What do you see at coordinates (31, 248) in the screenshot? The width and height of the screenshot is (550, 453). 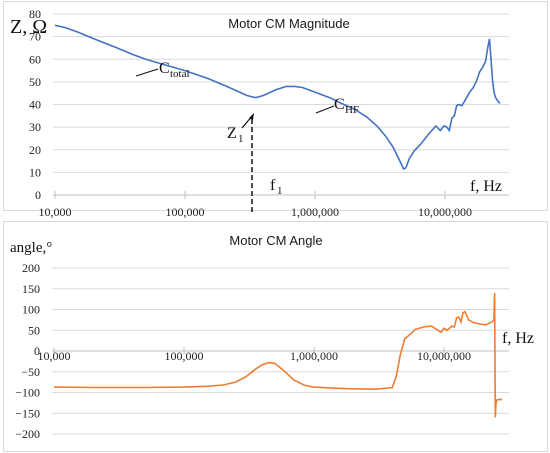 I see `y-axis-label: angle,°` at bounding box center [31, 248].